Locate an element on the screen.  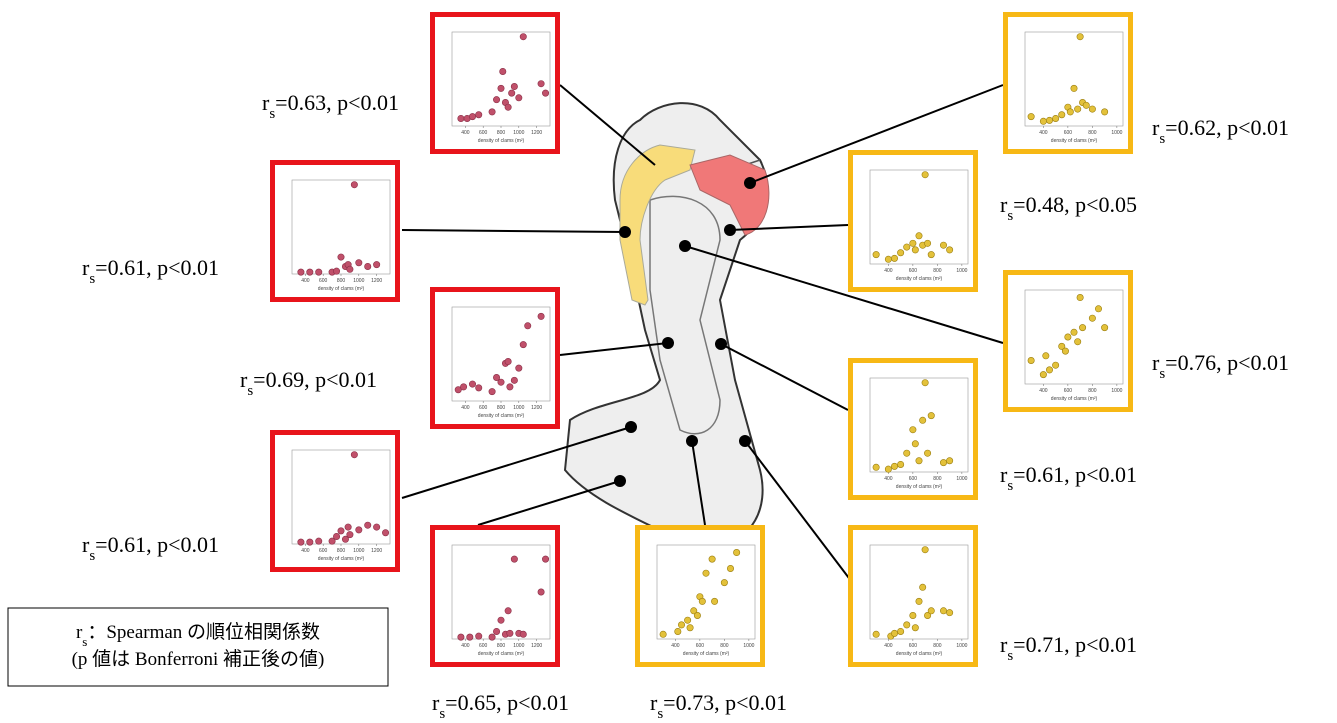
label-text: =0.48, p<0.05 is located at coordinates (1075, 204).